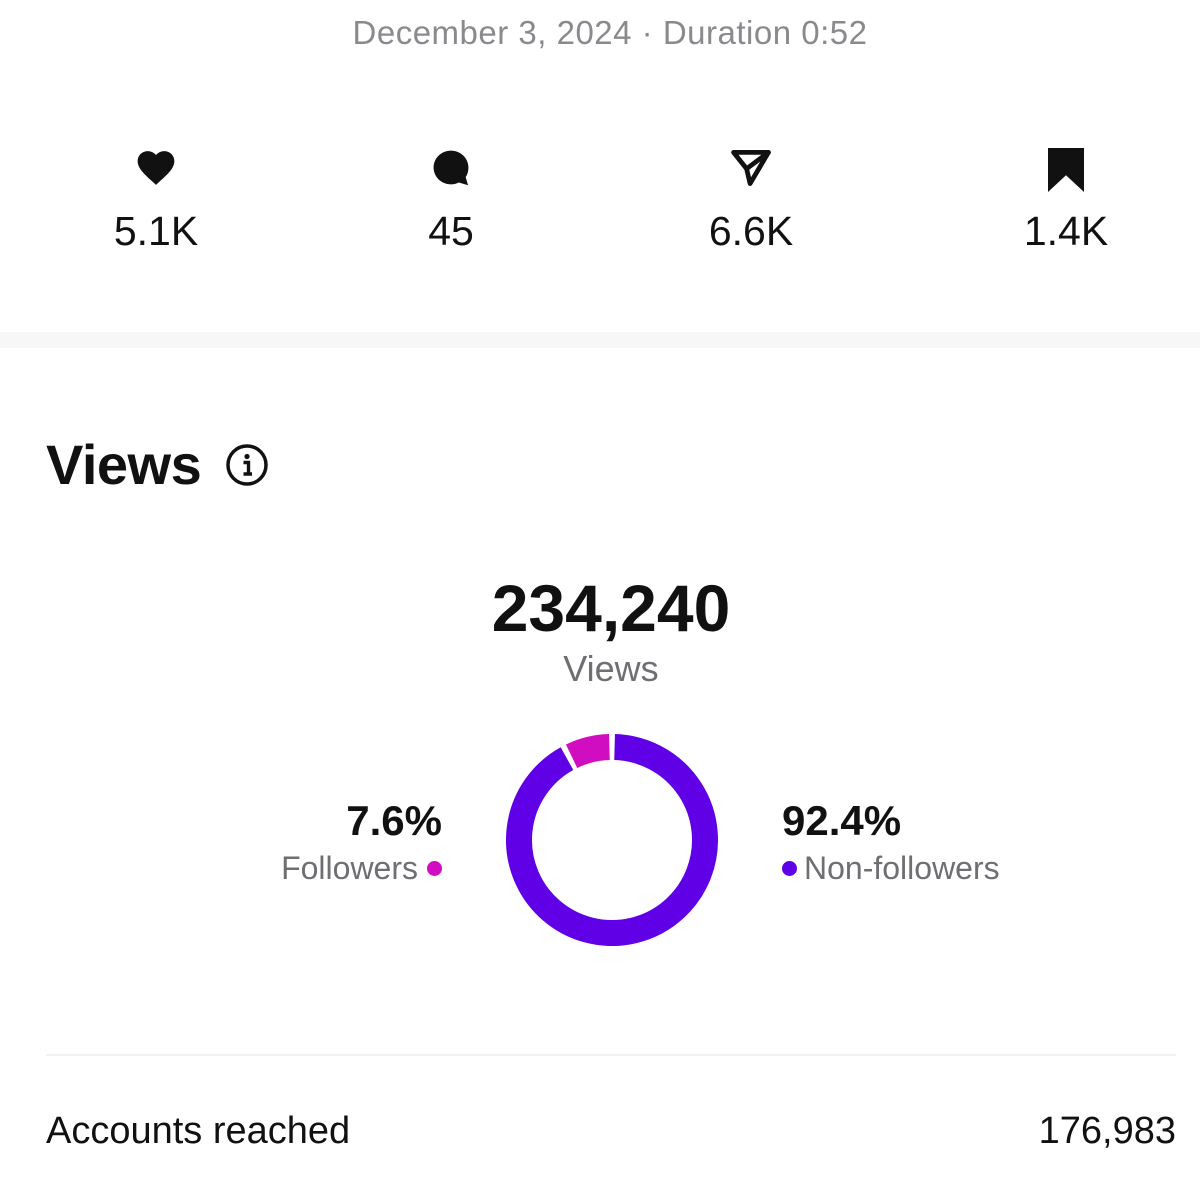  I want to click on comments-count: 45, so click(451, 231).